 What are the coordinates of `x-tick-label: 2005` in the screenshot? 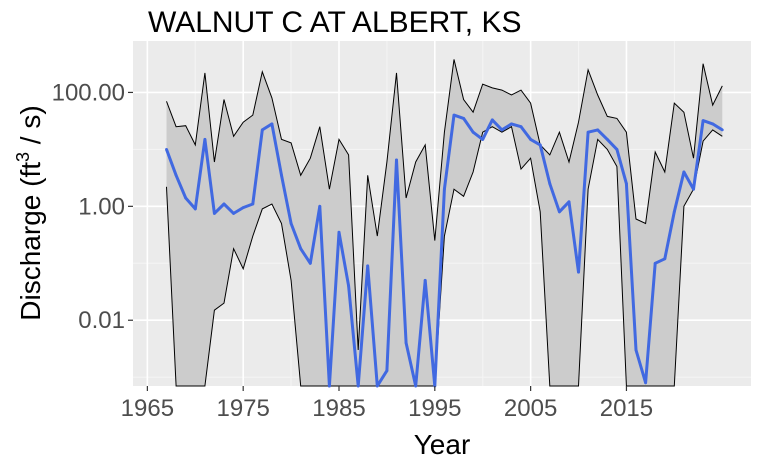 It's located at (530, 408).